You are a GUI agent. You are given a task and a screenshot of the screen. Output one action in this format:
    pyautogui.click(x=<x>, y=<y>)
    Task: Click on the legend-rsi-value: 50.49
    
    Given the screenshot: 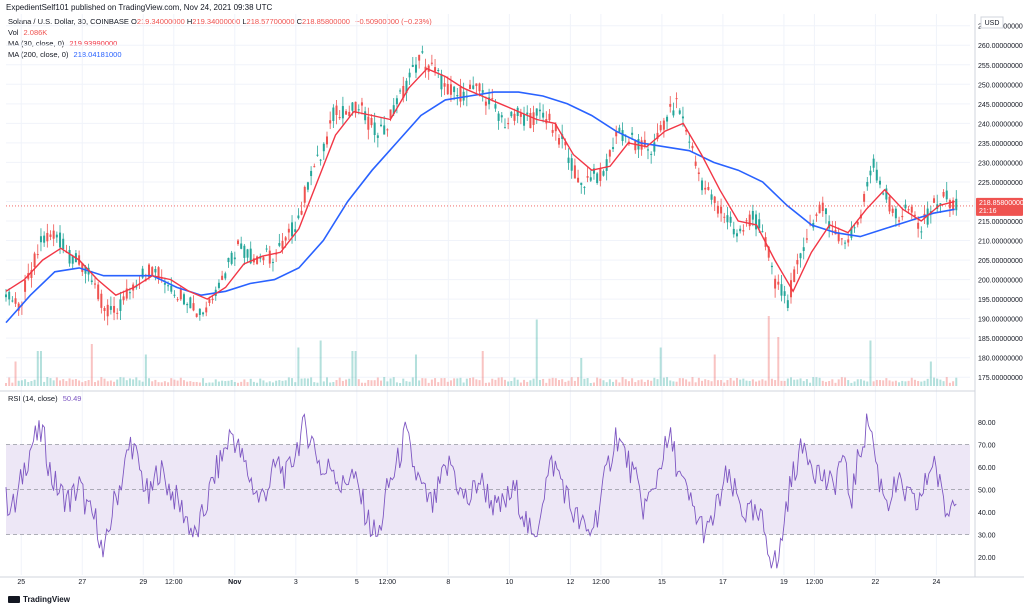 What is the action you would take?
    pyautogui.click(x=72, y=398)
    